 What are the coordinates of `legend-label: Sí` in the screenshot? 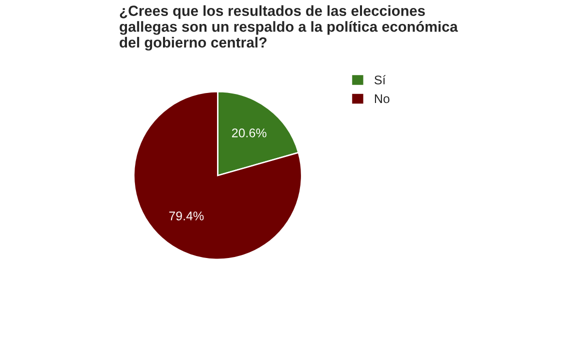 It's located at (380, 79).